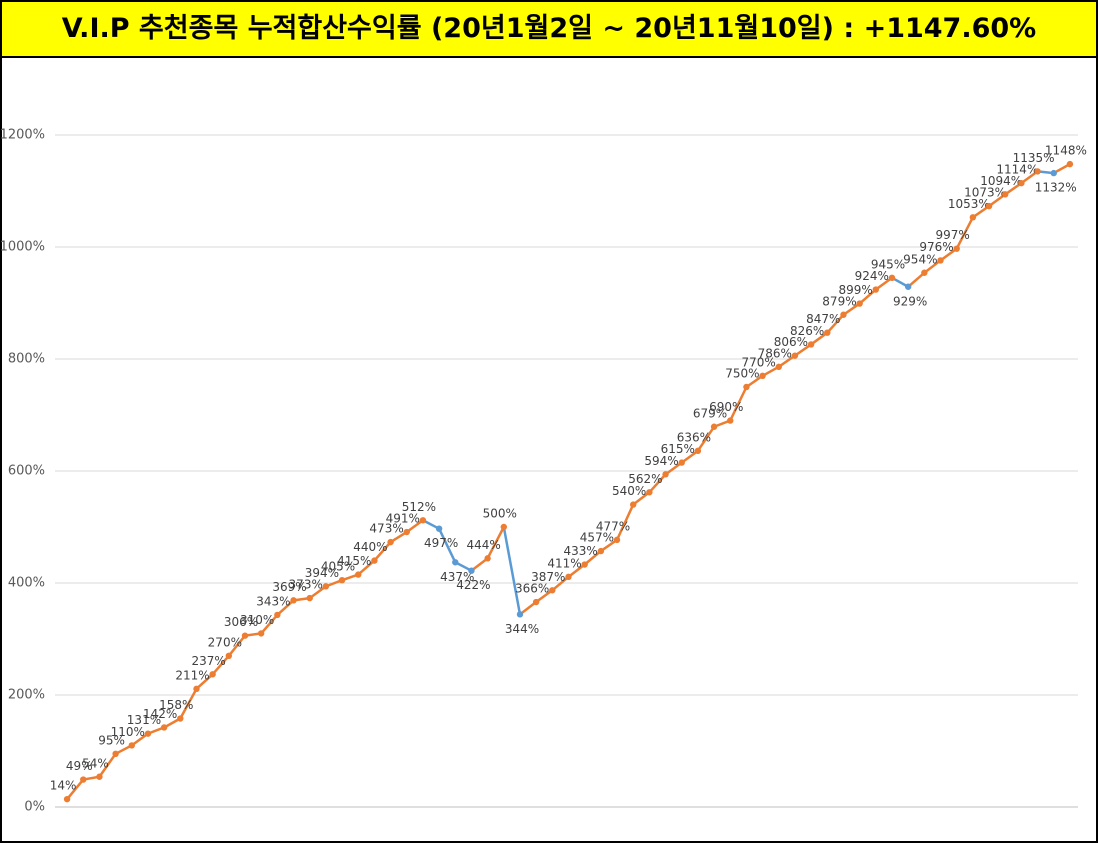  I want to click on data-label: 1114%, so click(1017, 170).